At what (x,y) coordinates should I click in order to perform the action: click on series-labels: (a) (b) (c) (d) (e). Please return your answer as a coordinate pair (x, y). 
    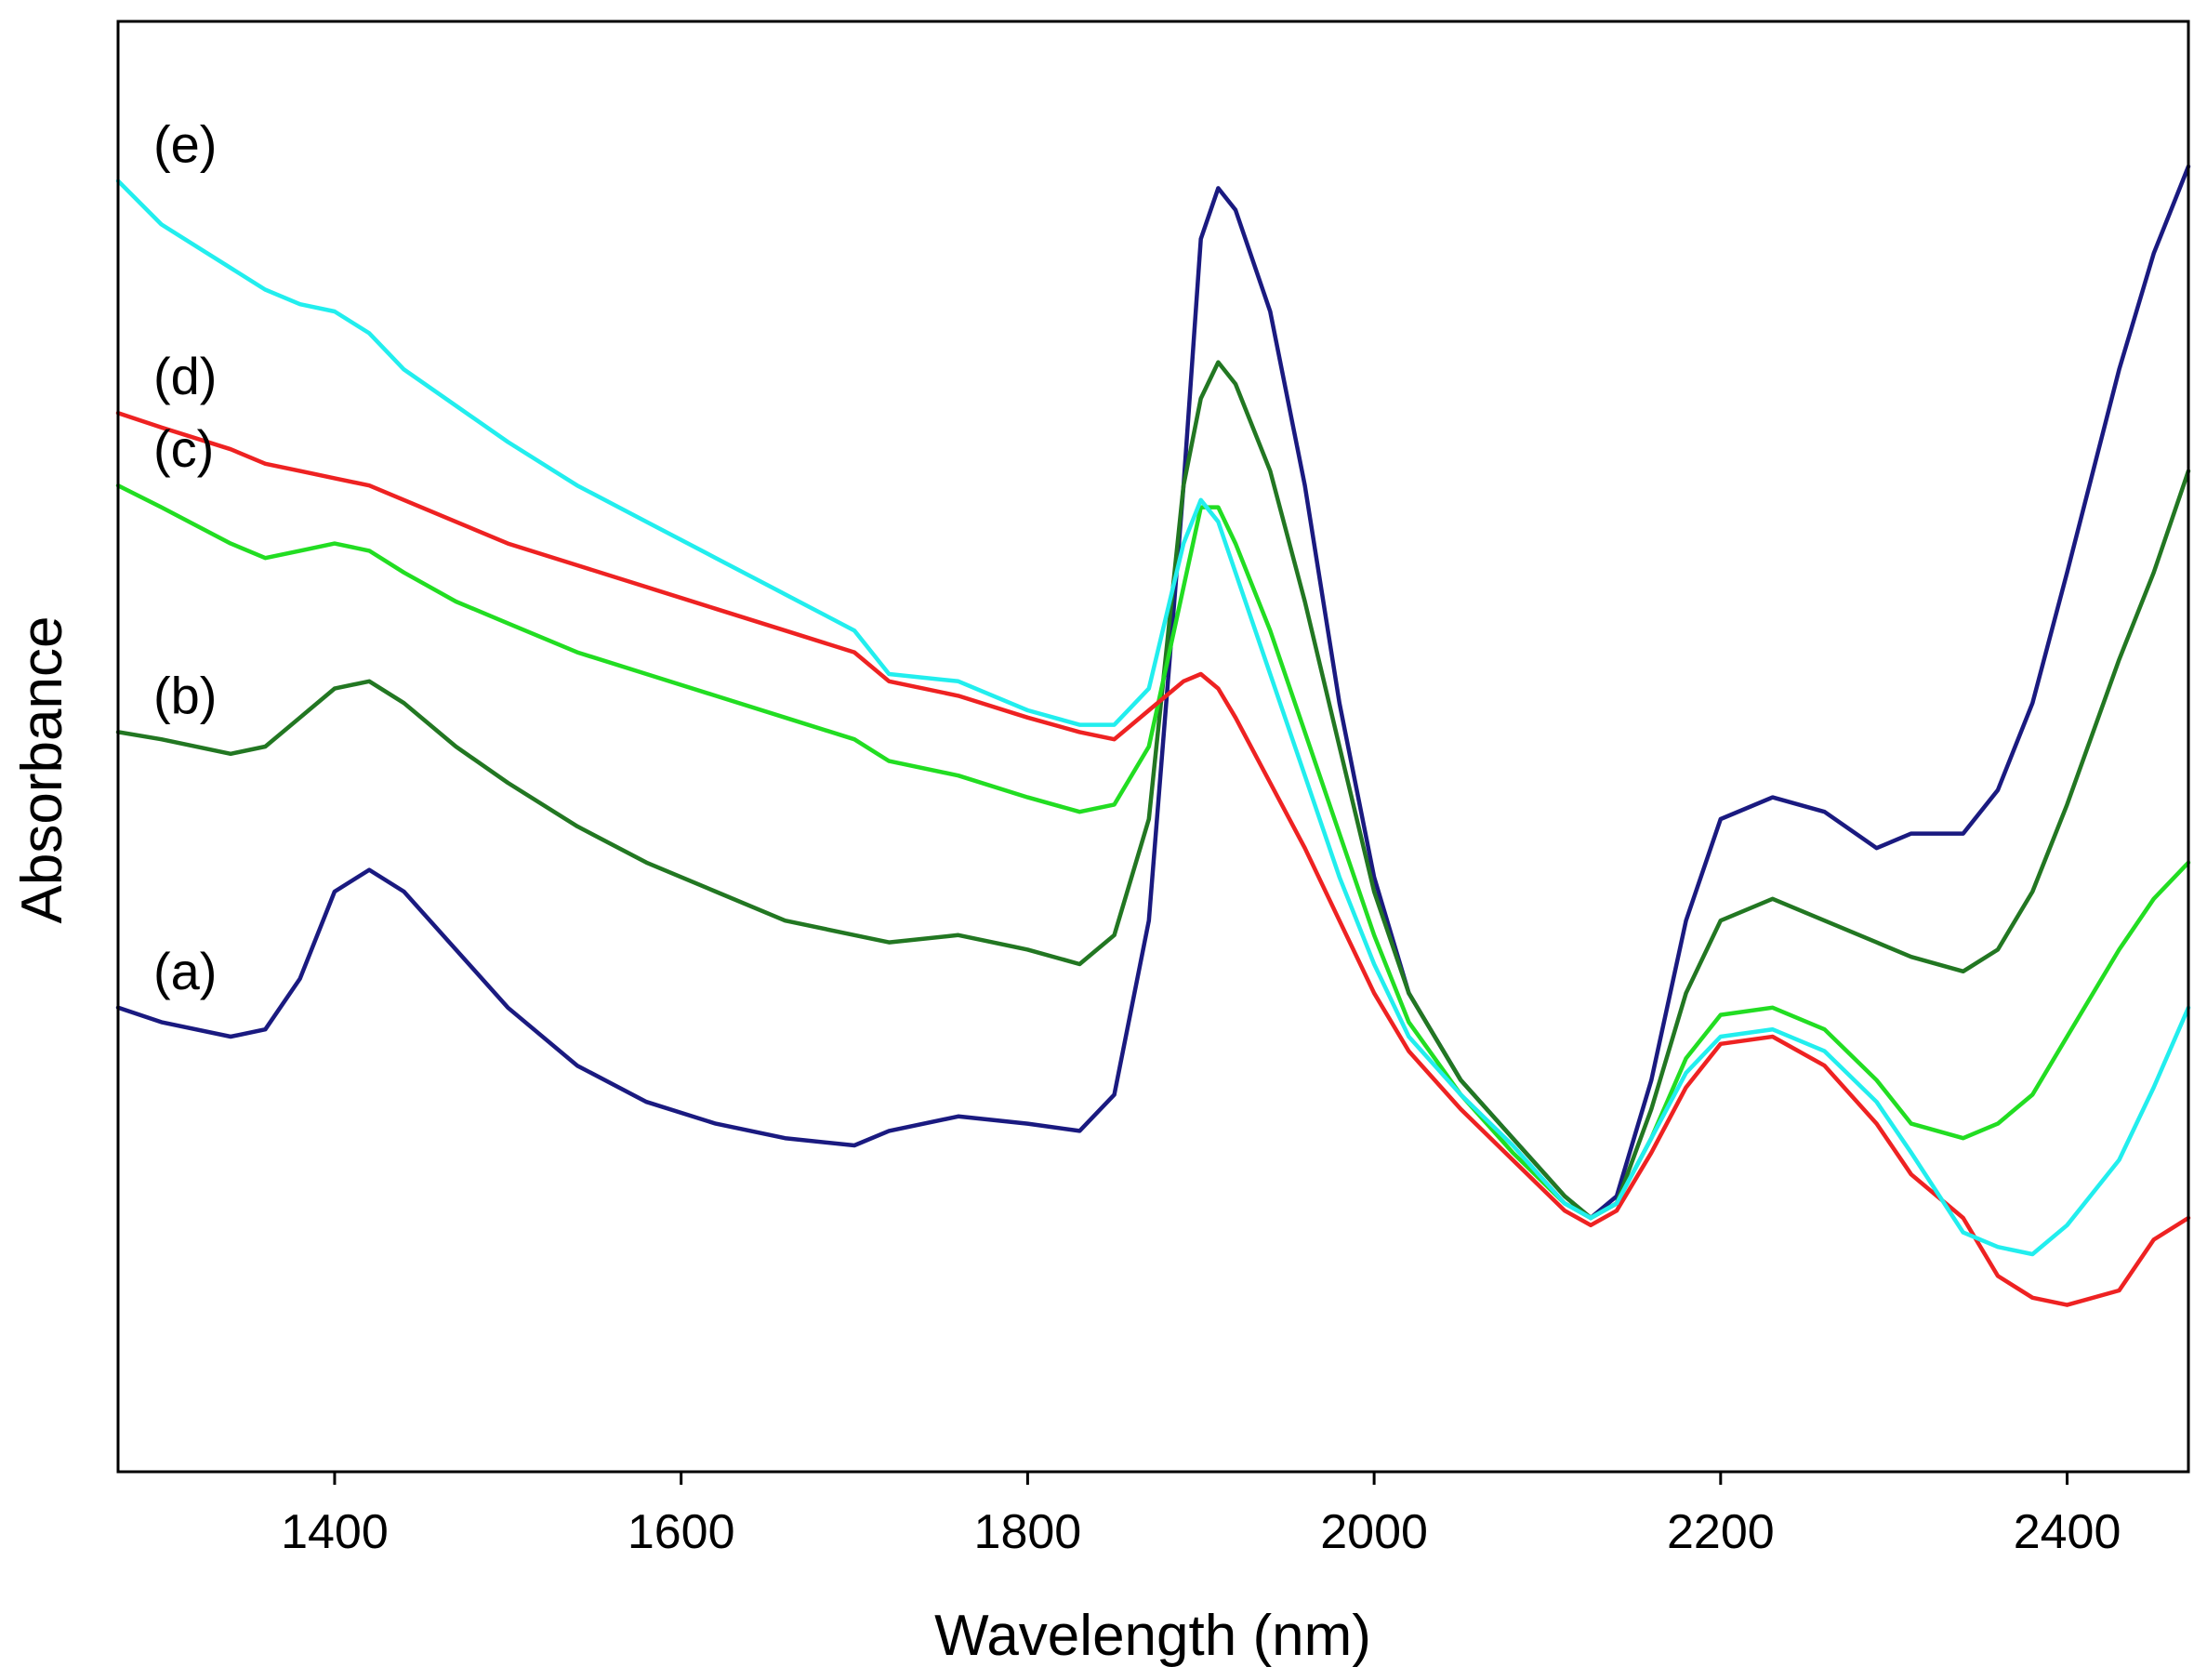
    Looking at the image, I should click on (185, 557).